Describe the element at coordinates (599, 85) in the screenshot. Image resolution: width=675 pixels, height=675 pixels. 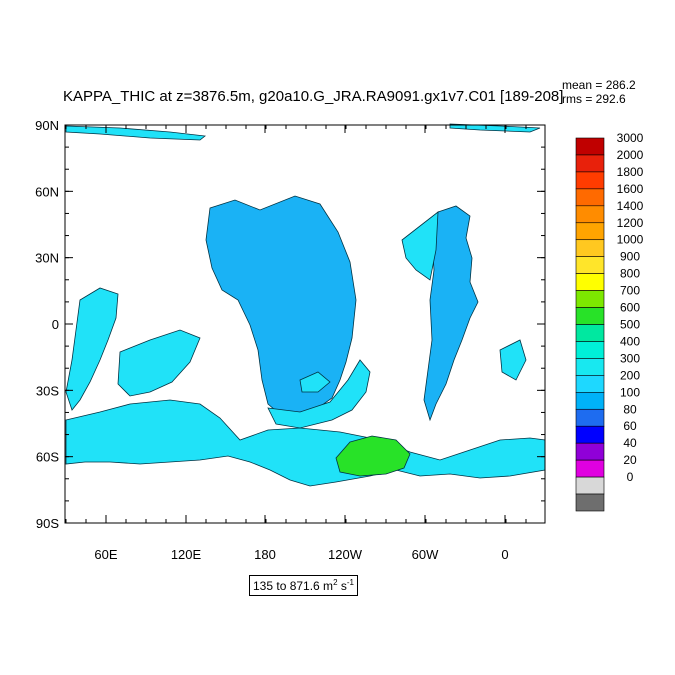
I see `mean-stat: mean = 286.2` at that location.